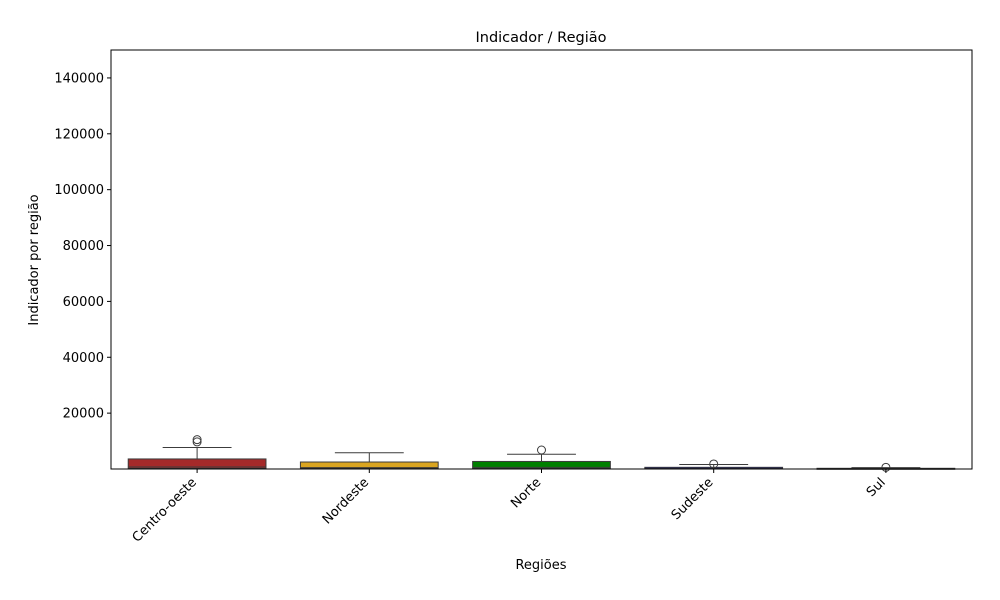 The height and width of the screenshot is (600, 1000). I want to click on box-sudeste, so click(714, 464).